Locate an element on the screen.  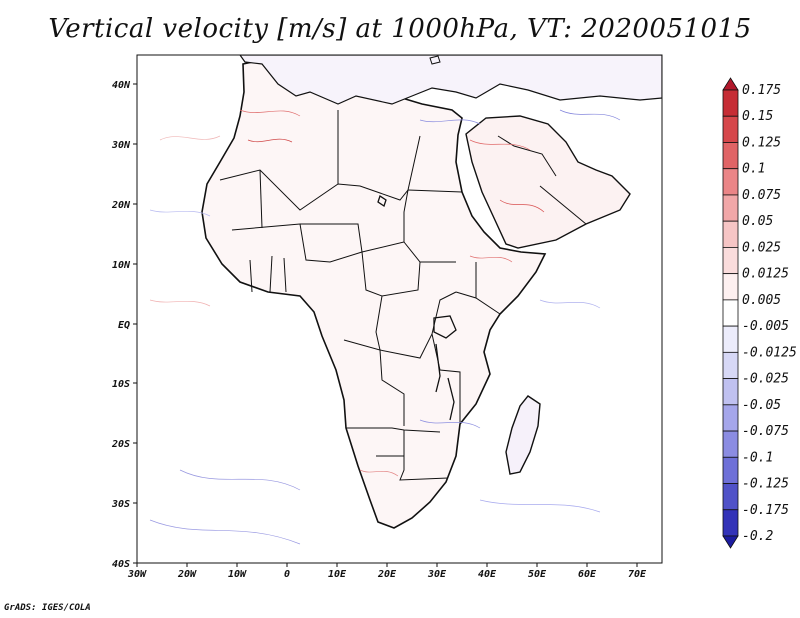
x-tick-label: 60E is located at coordinates (587, 574).